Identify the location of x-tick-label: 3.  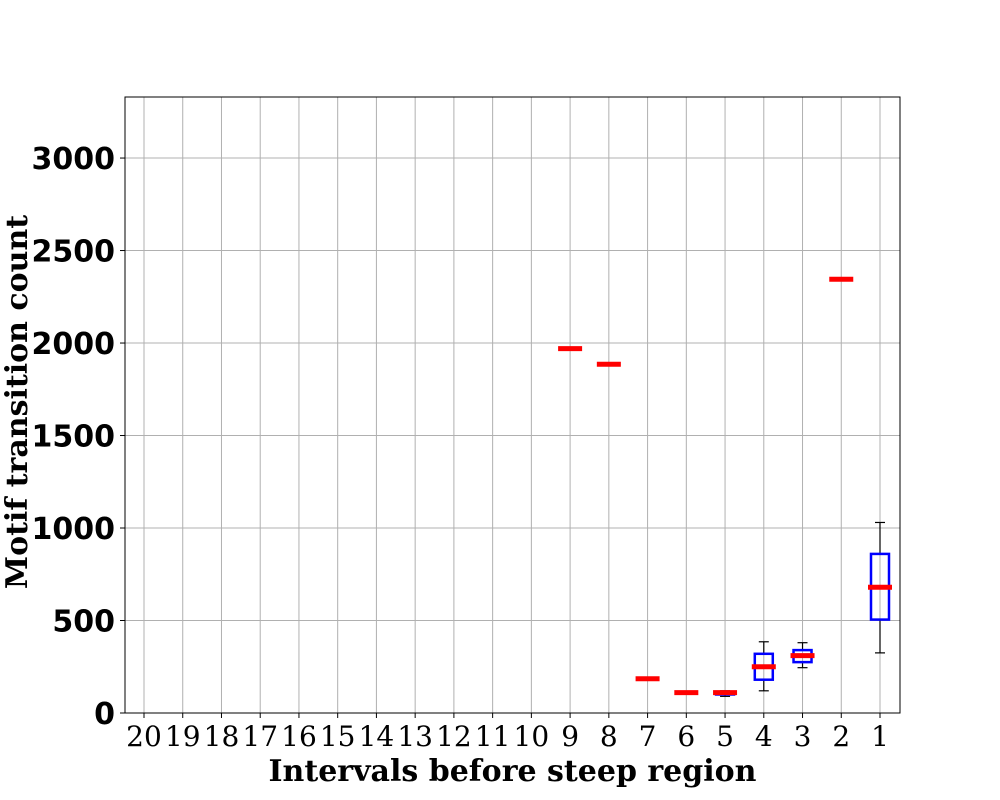
(803, 736).